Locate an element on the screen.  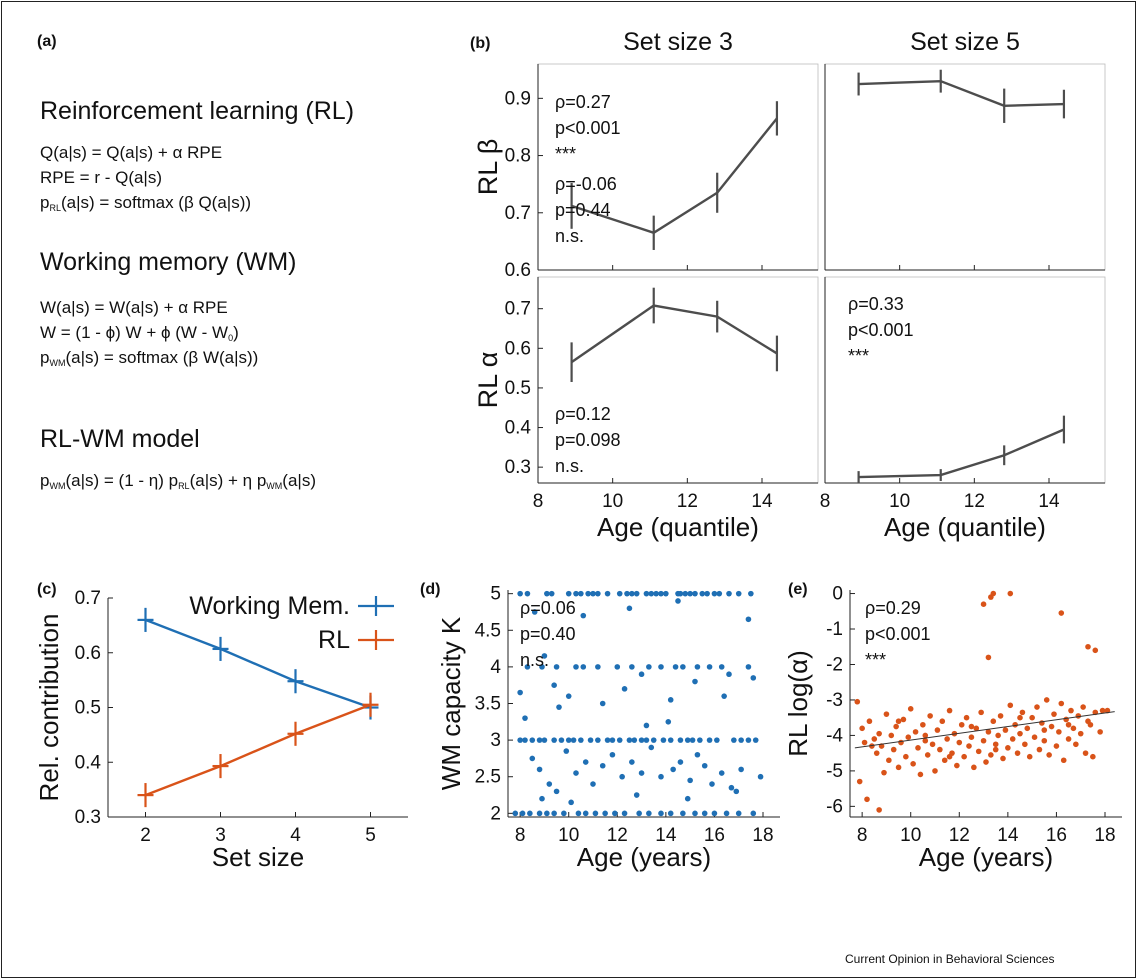
rl-equation-2: RPE = r - Q(a|s) is located at coordinates (101, 177).